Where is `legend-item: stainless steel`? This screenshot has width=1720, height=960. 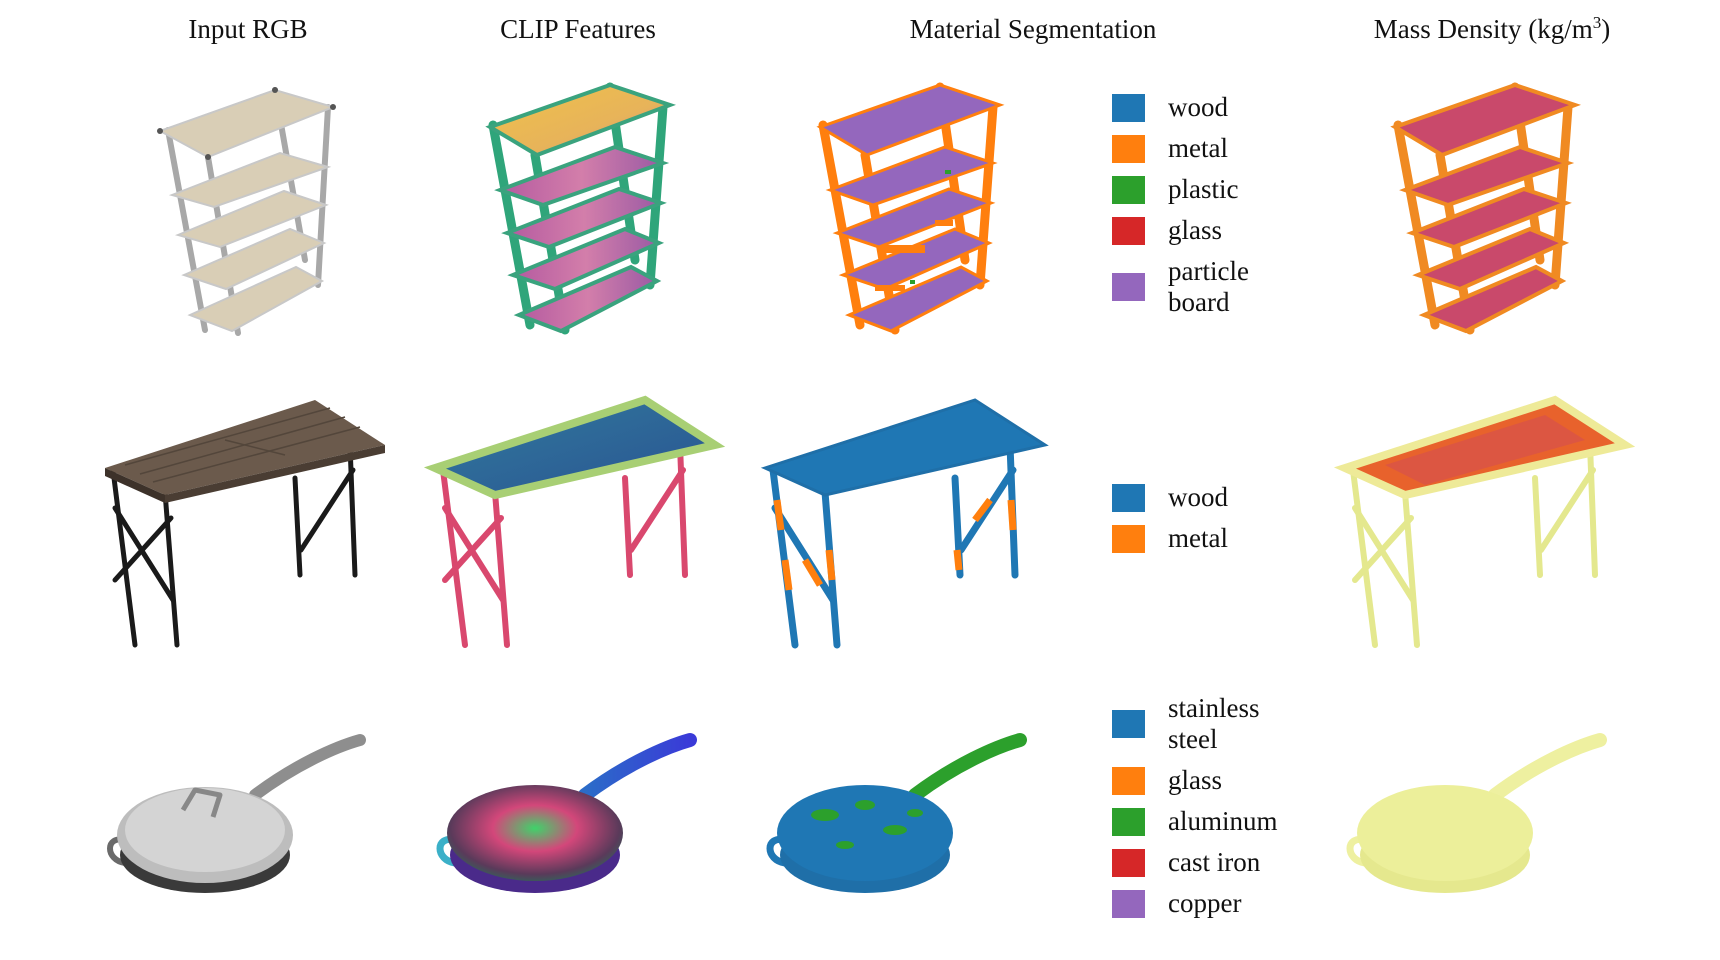 legend-item: stainless steel is located at coordinates (1210, 724).